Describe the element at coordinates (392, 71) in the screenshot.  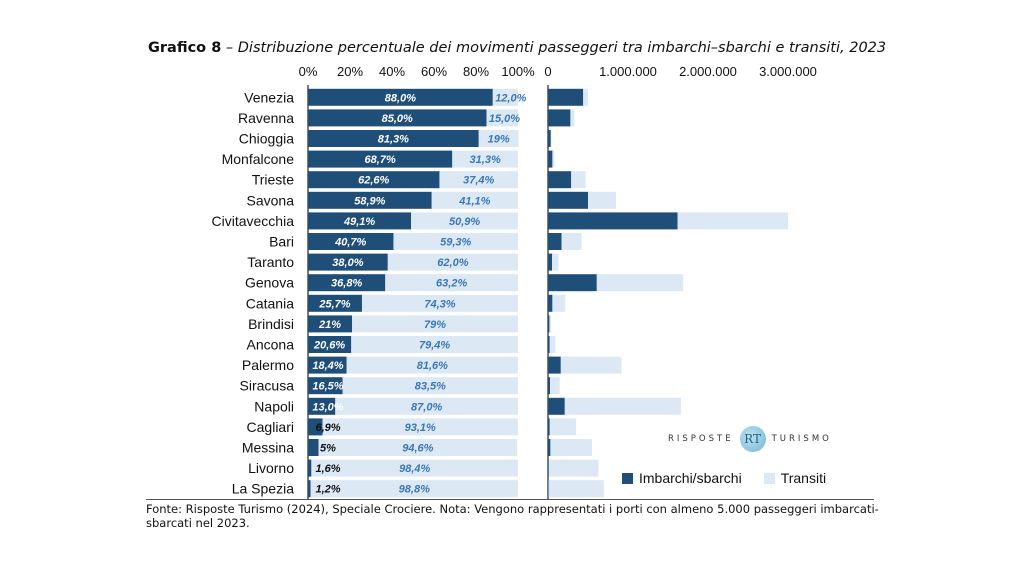
I see `pct-axis-tick-label: 40%` at that location.